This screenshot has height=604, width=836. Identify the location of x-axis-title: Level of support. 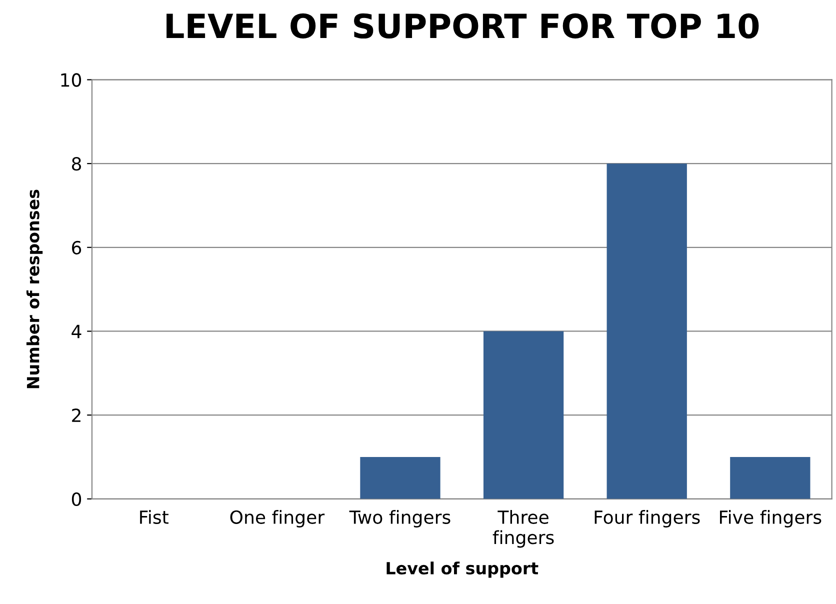
(462, 570).